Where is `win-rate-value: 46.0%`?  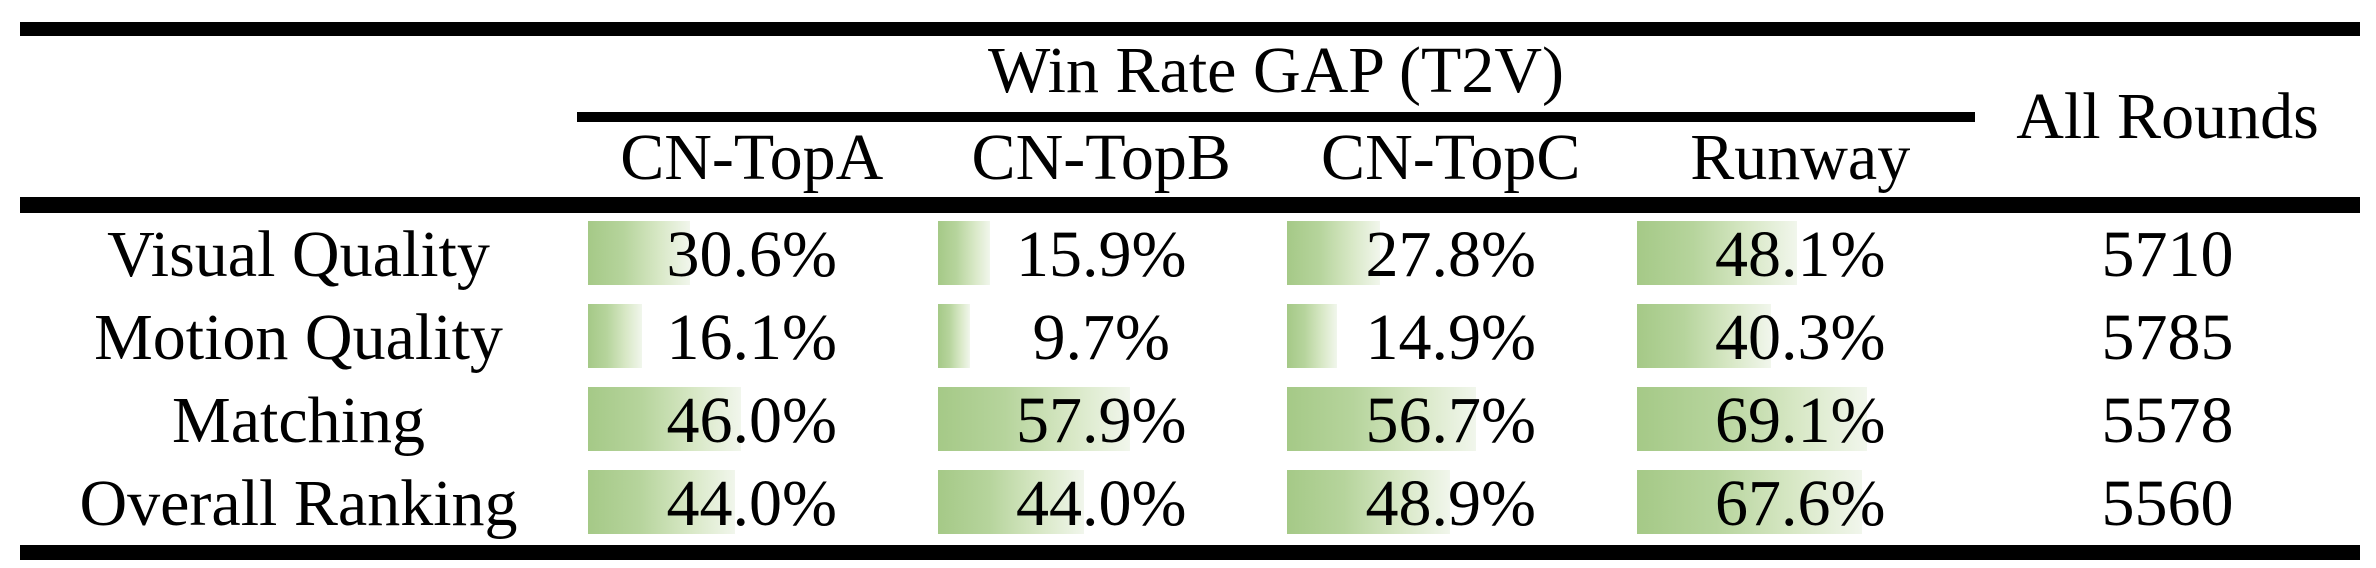 win-rate-value: 46.0% is located at coordinates (751, 420).